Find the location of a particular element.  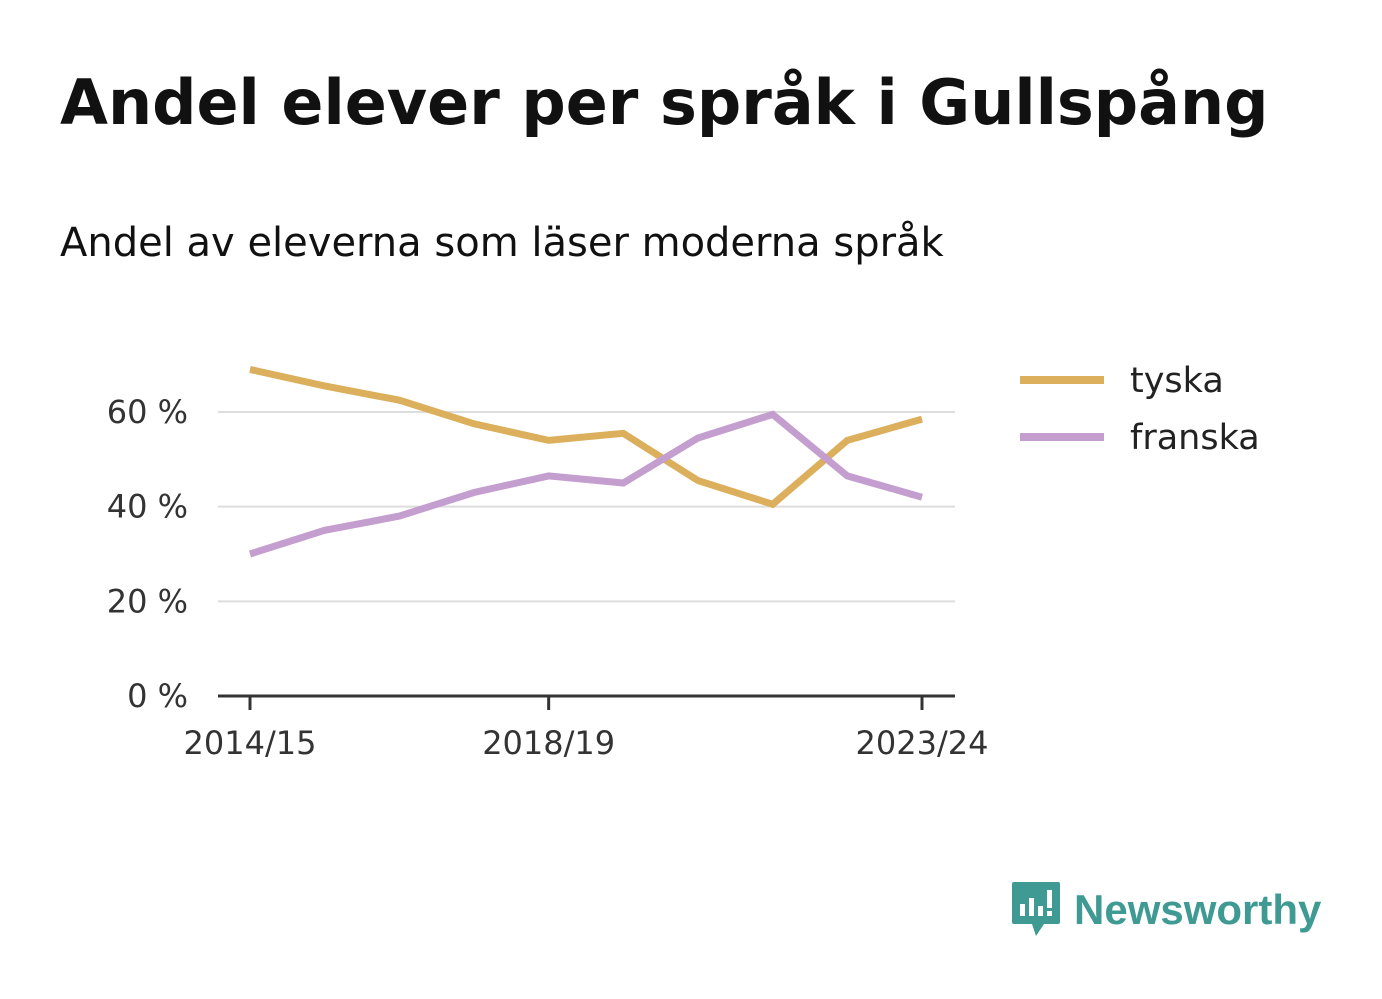

brand-logo: Newsworthy is located at coordinates (1165, 910).